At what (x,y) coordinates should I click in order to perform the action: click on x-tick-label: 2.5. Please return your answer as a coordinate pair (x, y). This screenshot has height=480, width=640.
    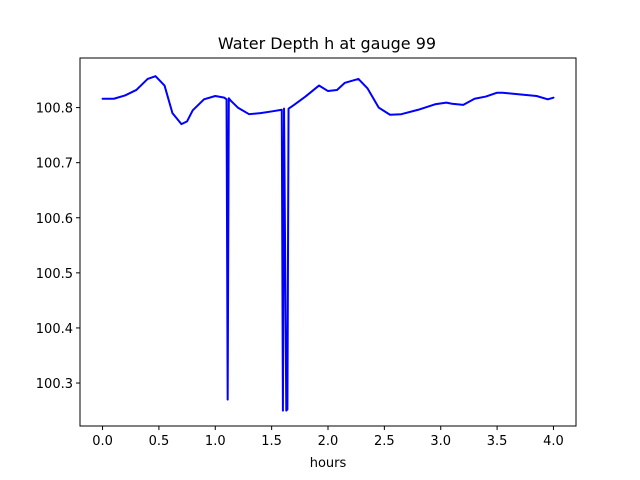
    Looking at the image, I should click on (384, 441).